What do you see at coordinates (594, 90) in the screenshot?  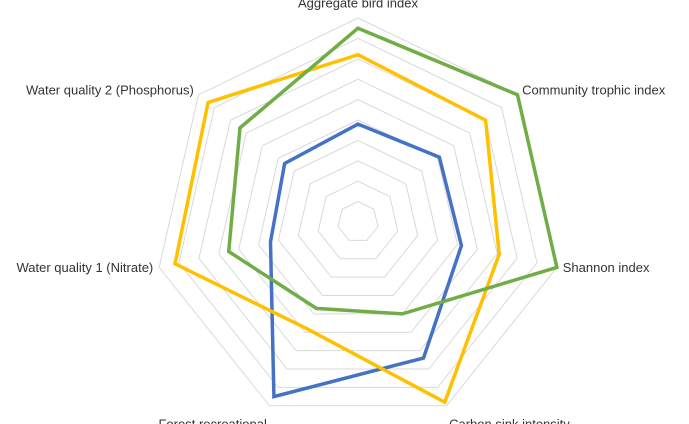 I see `axis-label: Community trophic index` at bounding box center [594, 90].